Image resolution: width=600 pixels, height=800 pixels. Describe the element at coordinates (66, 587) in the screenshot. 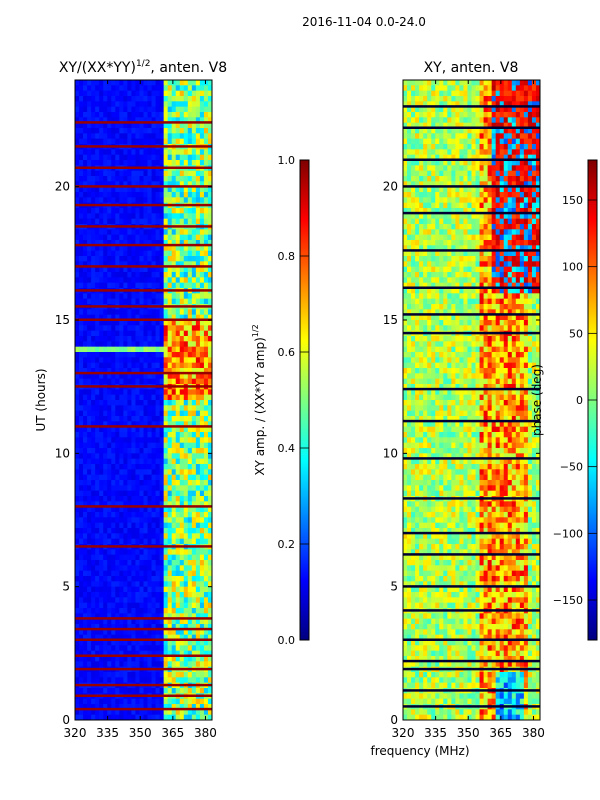

I see `y-tick-label: 5` at that location.